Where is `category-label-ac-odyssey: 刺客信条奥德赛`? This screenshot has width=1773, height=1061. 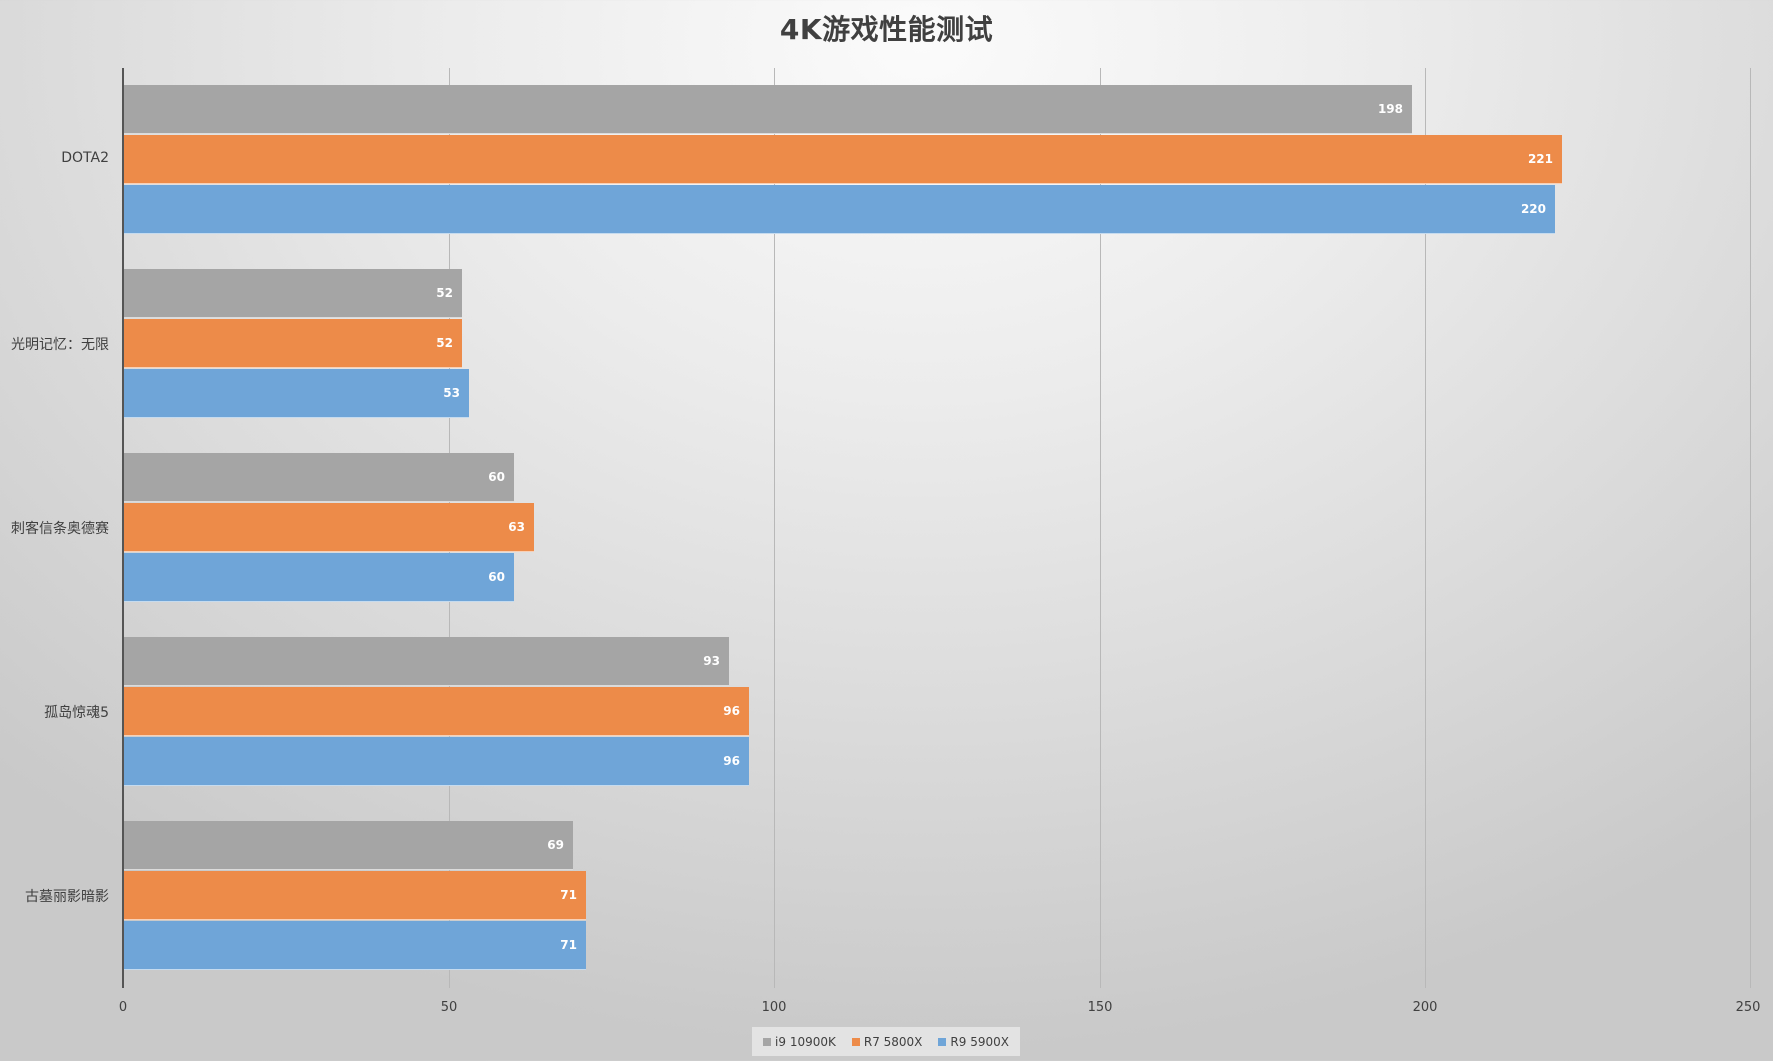 category-label-ac-odyssey: 刺客信条奥德赛 is located at coordinates (60, 529).